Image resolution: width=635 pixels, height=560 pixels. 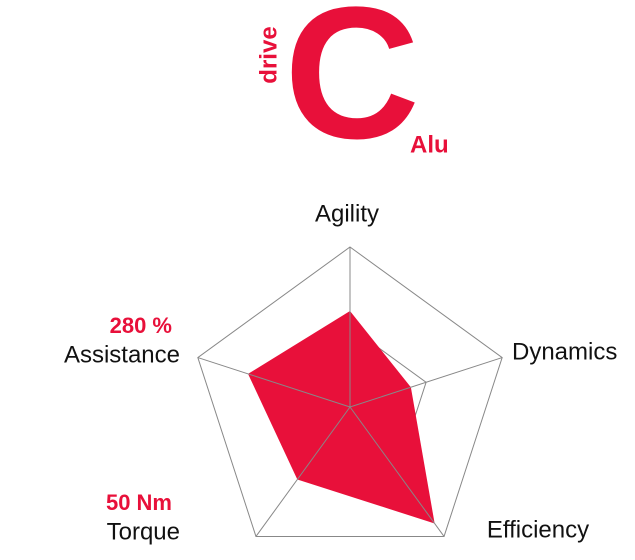 What do you see at coordinates (143, 531) in the screenshot?
I see `axis-label: Torque` at bounding box center [143, 531].